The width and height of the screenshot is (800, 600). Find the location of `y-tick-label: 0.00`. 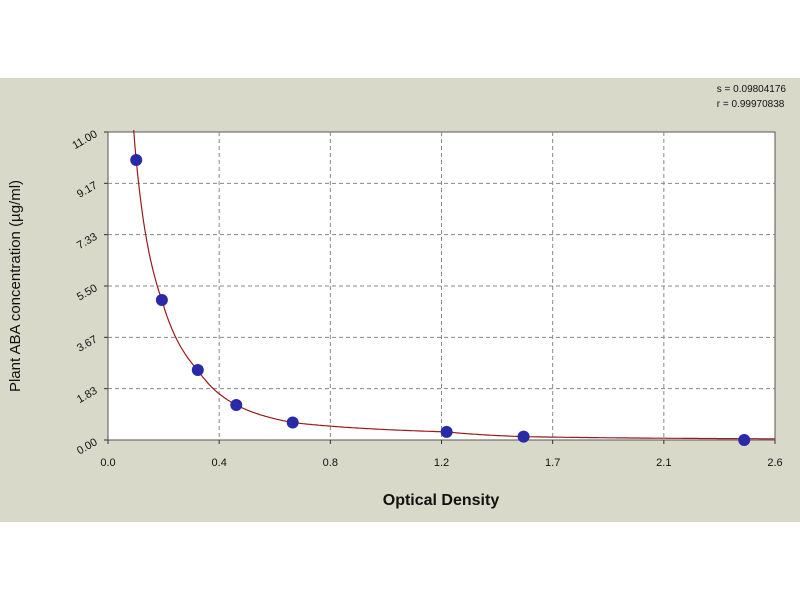

y-tick-label: 0.00 is located at coordinates (87, 446).